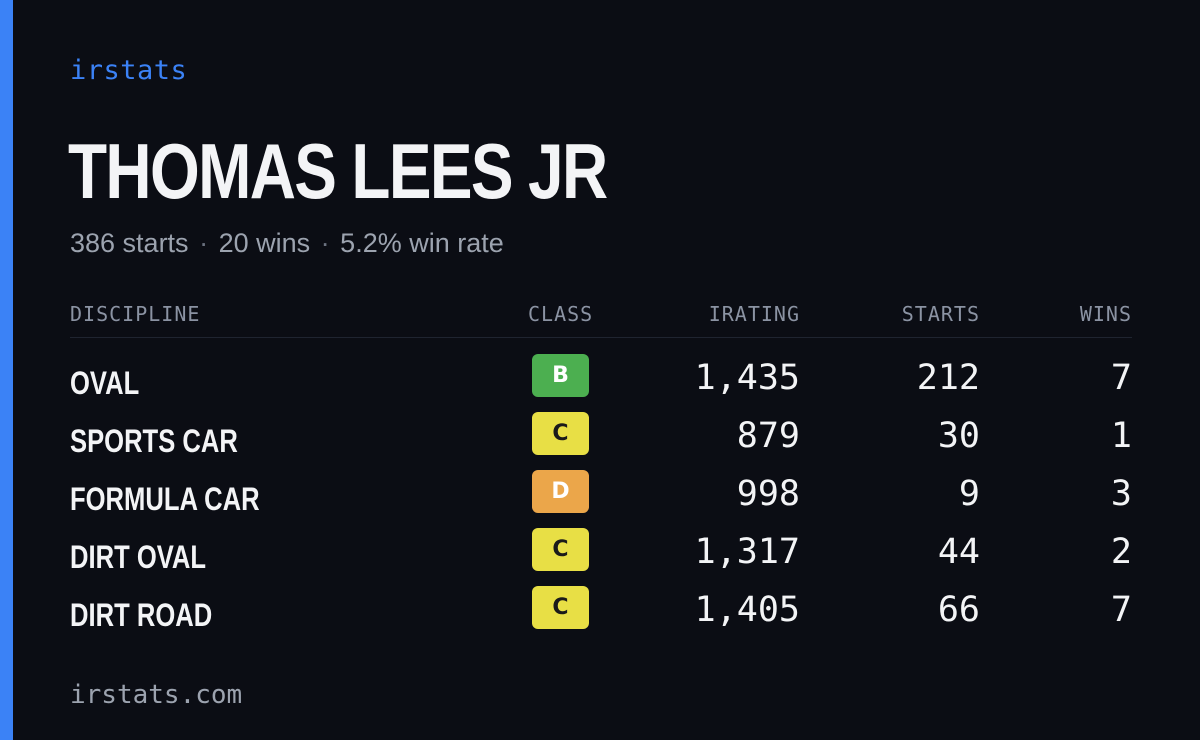 The height and width of the screenshot is (740, 1200). What do you see at coordinates (747, 552) in the screenshot?
I see `irating-value: 1,317` at bounding box center [747, 552].